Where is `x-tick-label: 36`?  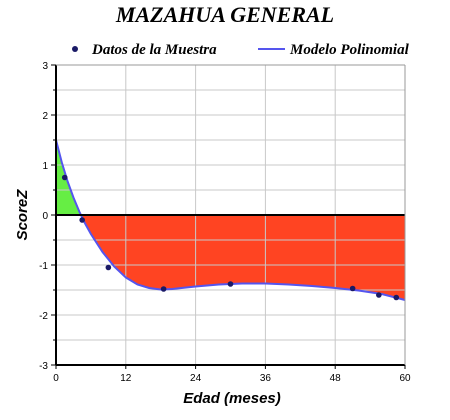 x-tick-label: 36 is located at coordinates (266, 378).